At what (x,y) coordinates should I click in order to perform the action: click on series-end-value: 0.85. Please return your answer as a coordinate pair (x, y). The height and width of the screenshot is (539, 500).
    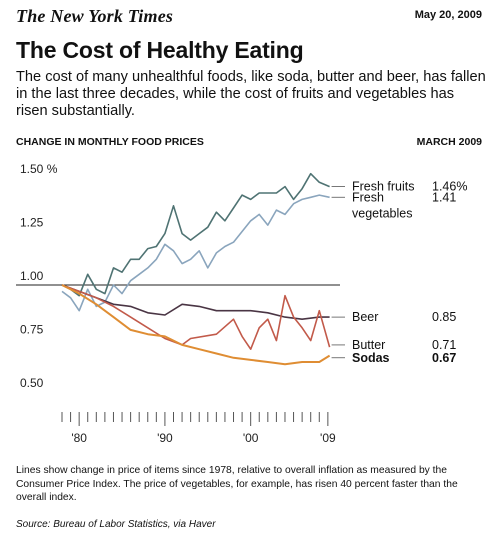
    Looking at the image, I should click on (444, 317).